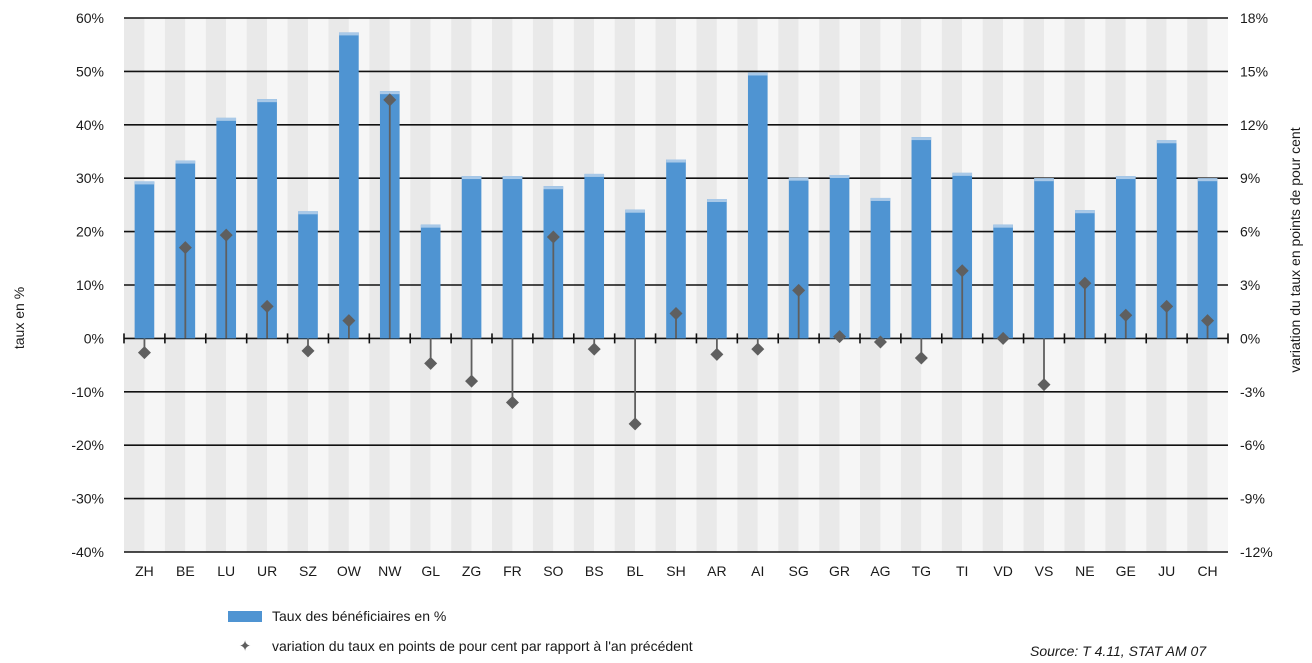  I want to click on left-tick-label: -40%, so click(87, 552).